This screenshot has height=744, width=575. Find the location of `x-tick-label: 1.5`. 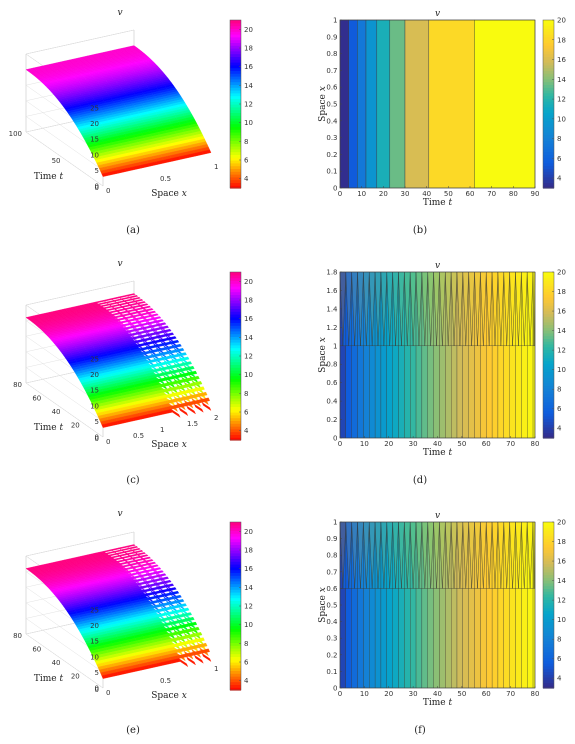

x-tick-label: 1.5 is located at coordinates (192, 424).